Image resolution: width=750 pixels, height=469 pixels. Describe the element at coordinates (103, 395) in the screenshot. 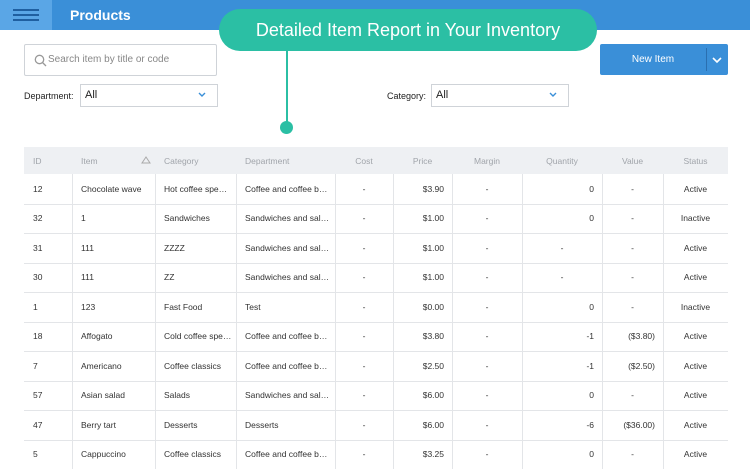

I see `table-cell: Asian salad` at that location.